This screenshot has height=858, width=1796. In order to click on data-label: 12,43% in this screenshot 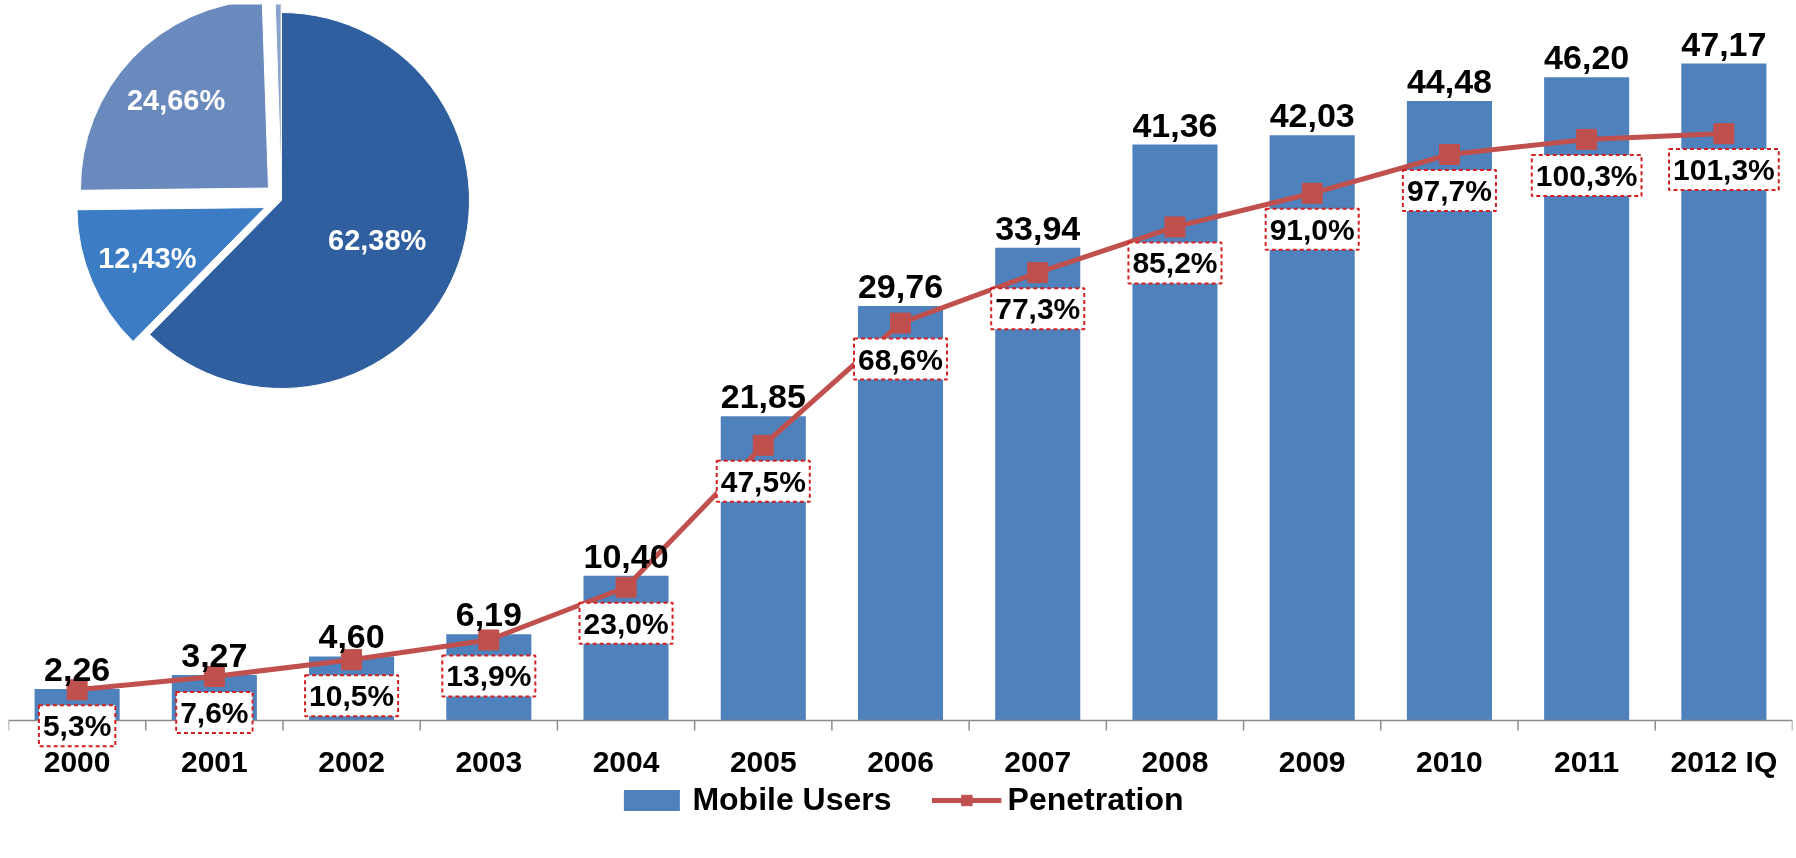, I will do `click(147, 257)`.